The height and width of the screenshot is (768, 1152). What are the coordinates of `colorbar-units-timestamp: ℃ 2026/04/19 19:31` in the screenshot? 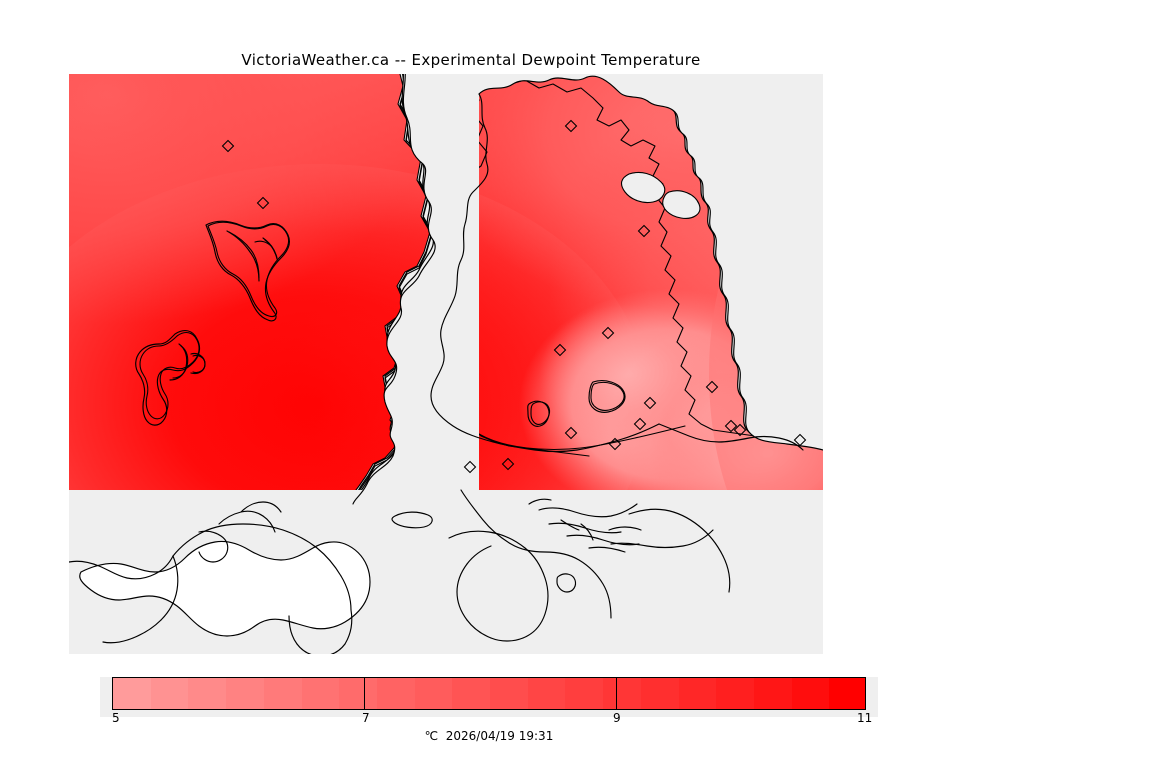 It's located at (489, 736).